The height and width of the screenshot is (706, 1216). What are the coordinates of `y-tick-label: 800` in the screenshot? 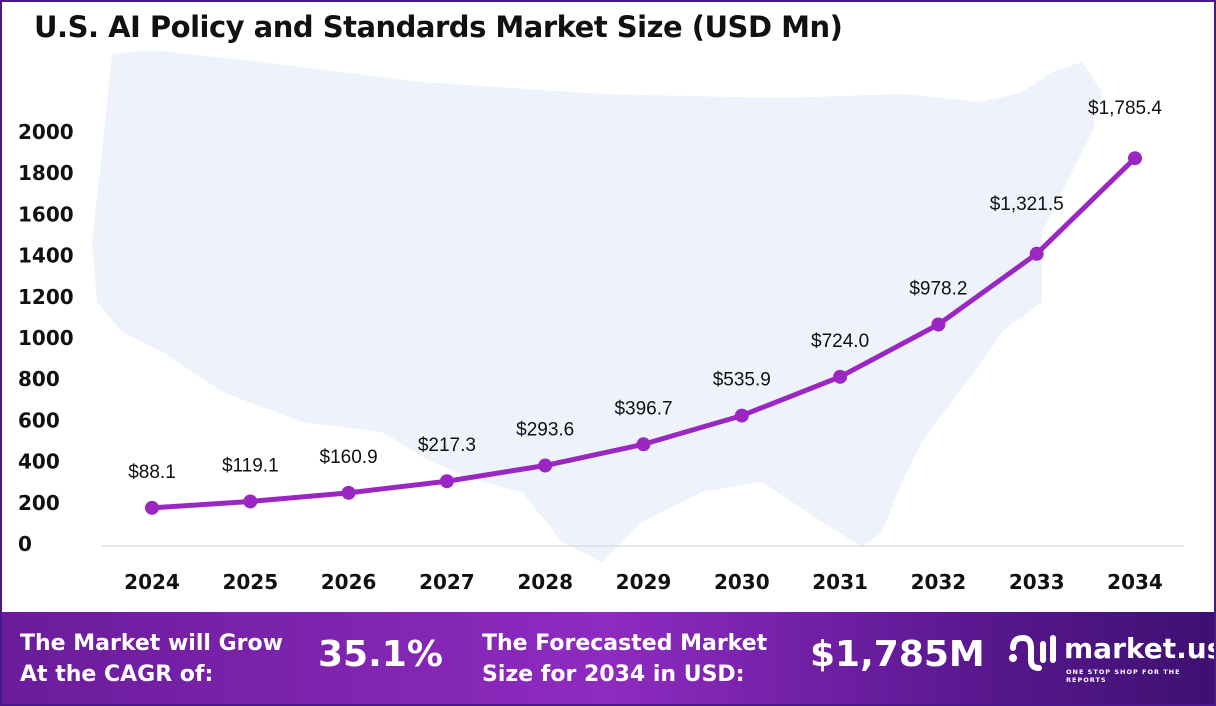 It's located at (39, 379).